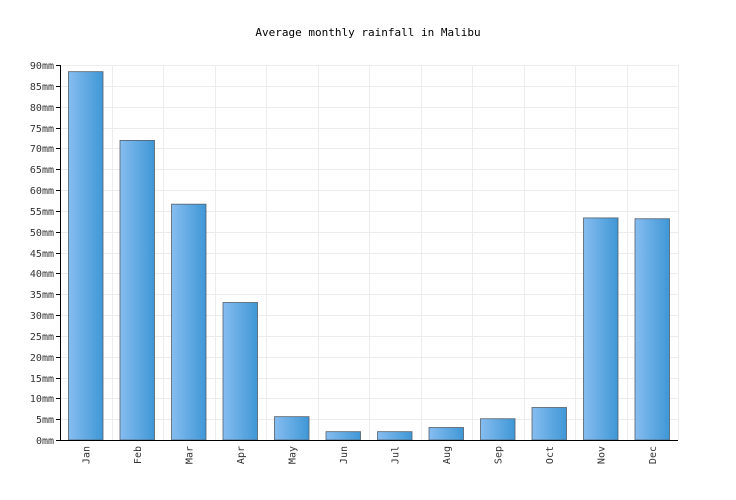 The image size is (736, 500). Describe the element at coordinates (653, 455) in the screenshot. I see `x-tick-label: Dec` at that location.